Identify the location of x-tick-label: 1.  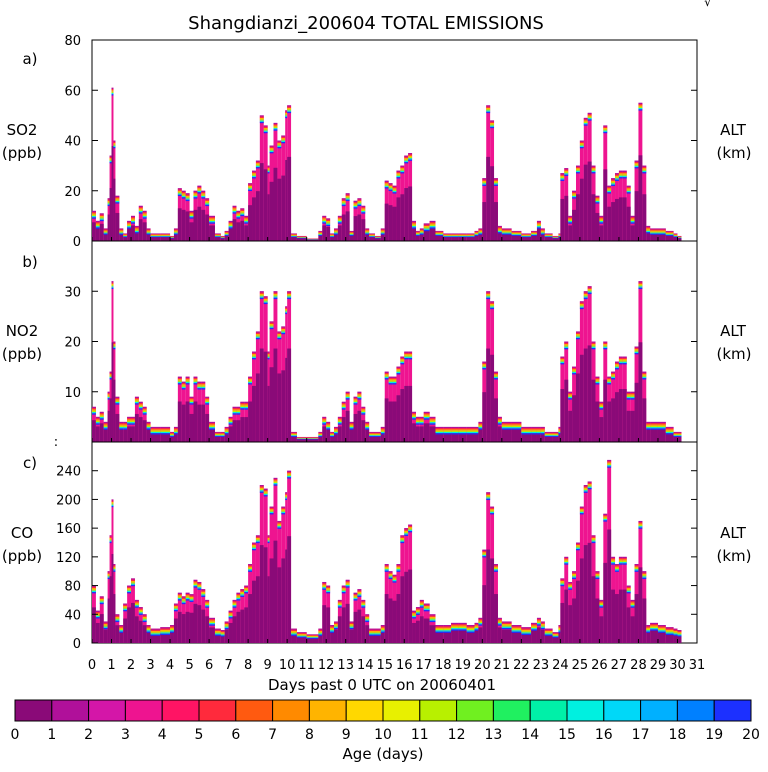
(111, 665).